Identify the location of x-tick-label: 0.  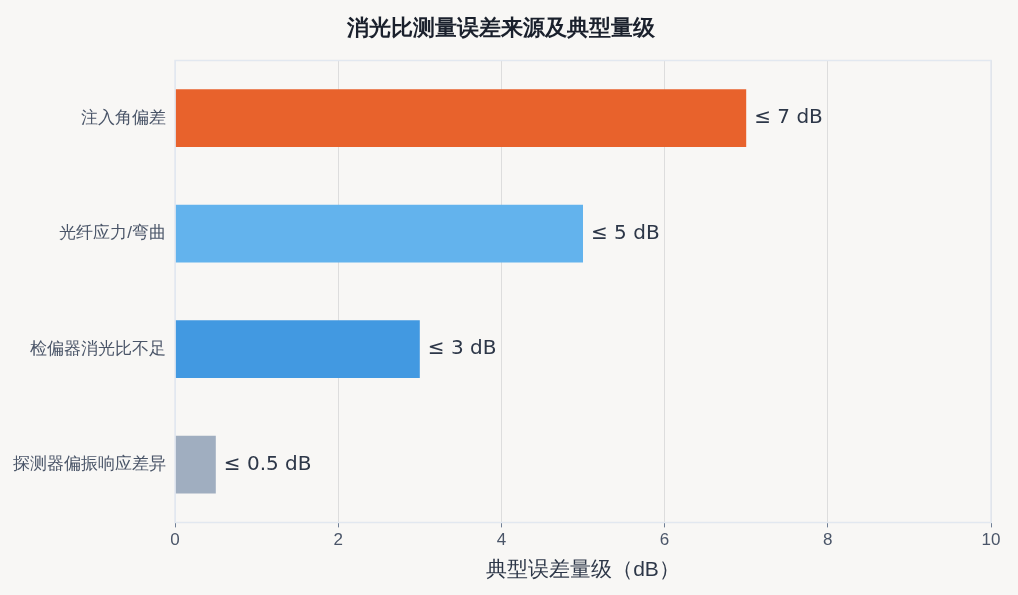
(175, 540).